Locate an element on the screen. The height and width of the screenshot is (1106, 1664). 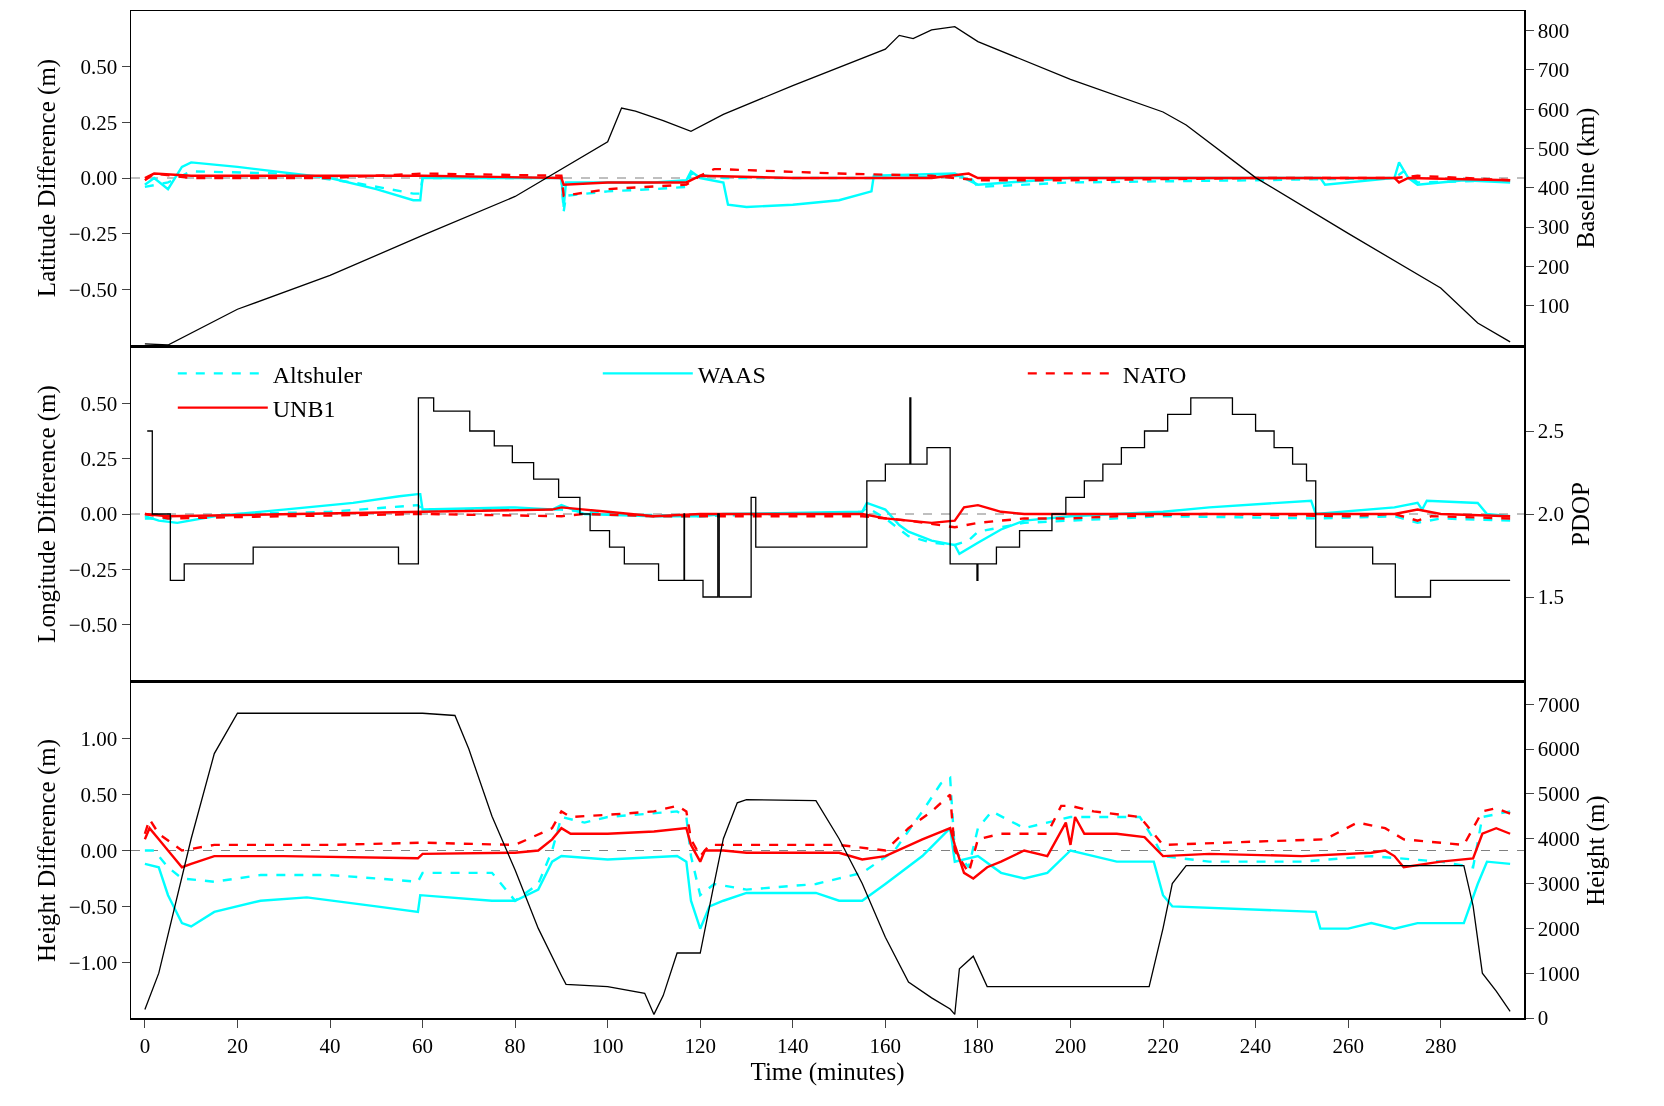
x-tick-label: 100 is located at coordinates (607, 1045).